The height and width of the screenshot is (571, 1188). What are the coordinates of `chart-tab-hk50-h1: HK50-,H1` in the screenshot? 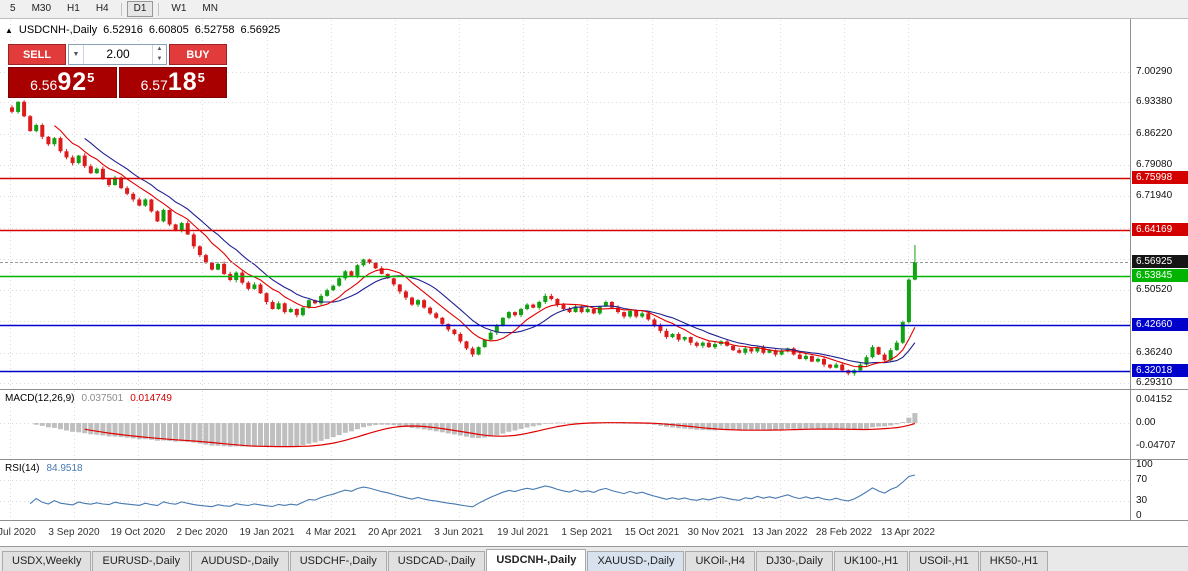 It's located at (1014, 561).